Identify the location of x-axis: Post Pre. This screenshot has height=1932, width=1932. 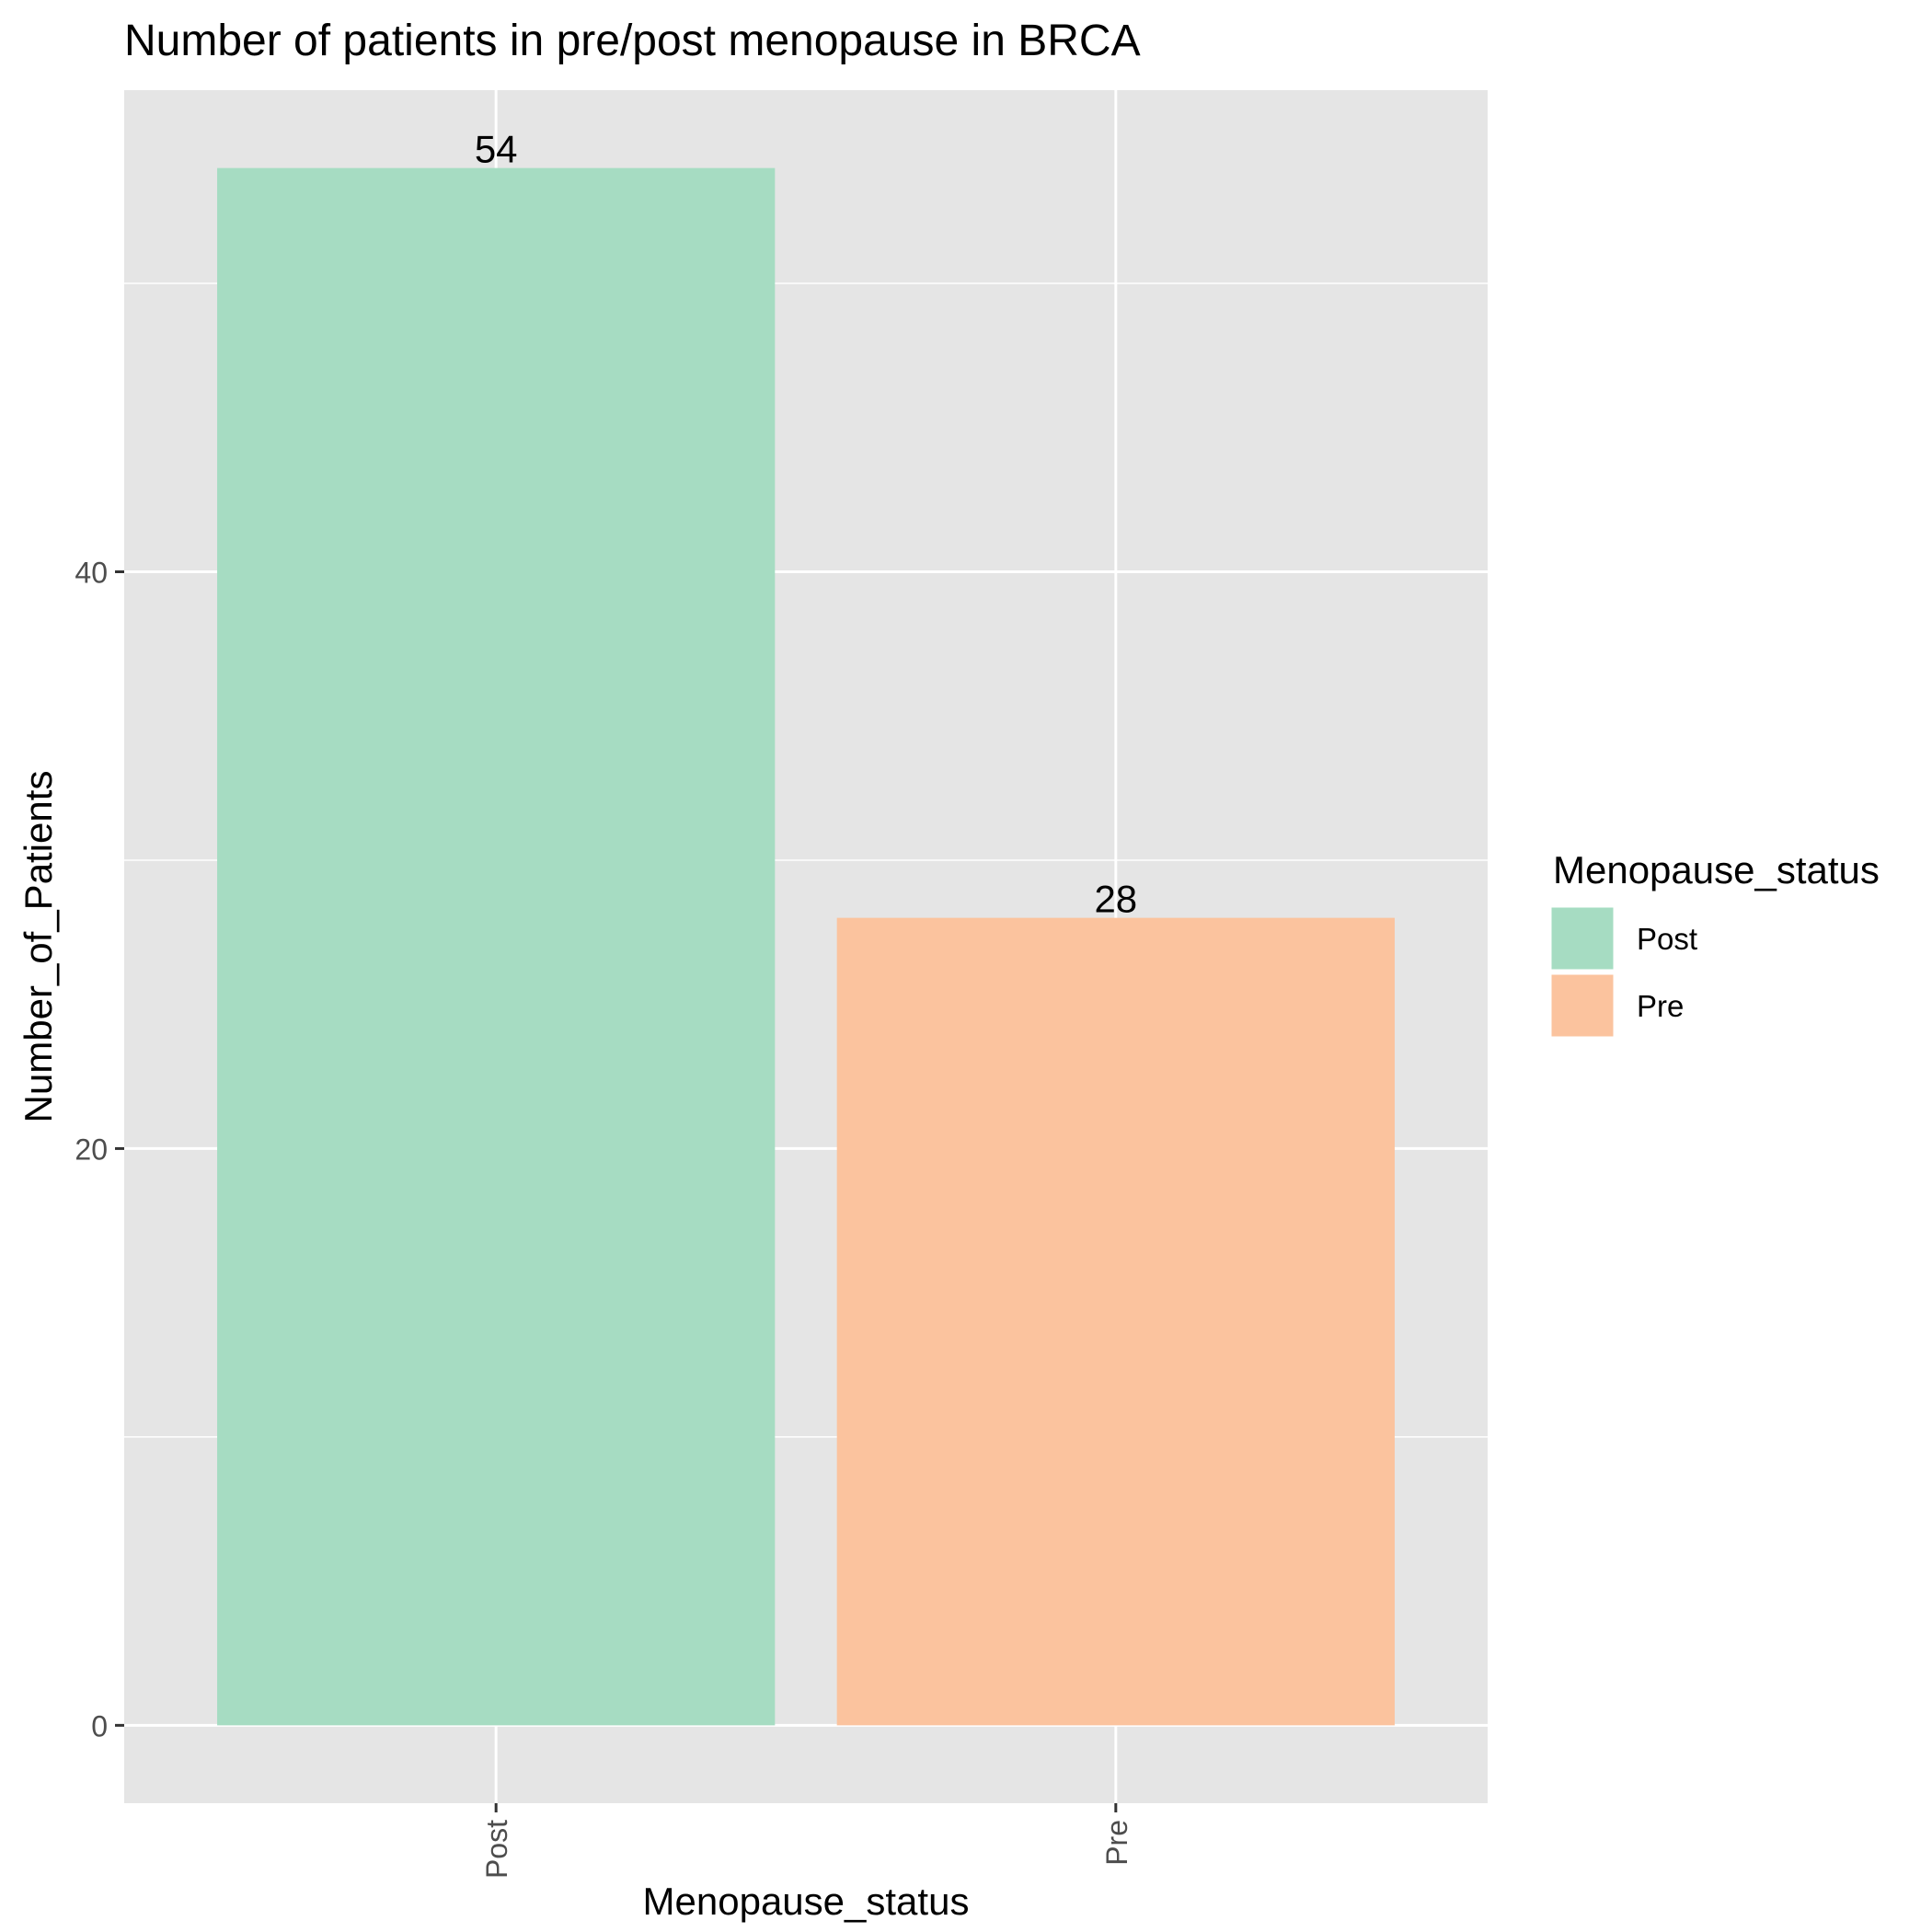
(806, 1841).